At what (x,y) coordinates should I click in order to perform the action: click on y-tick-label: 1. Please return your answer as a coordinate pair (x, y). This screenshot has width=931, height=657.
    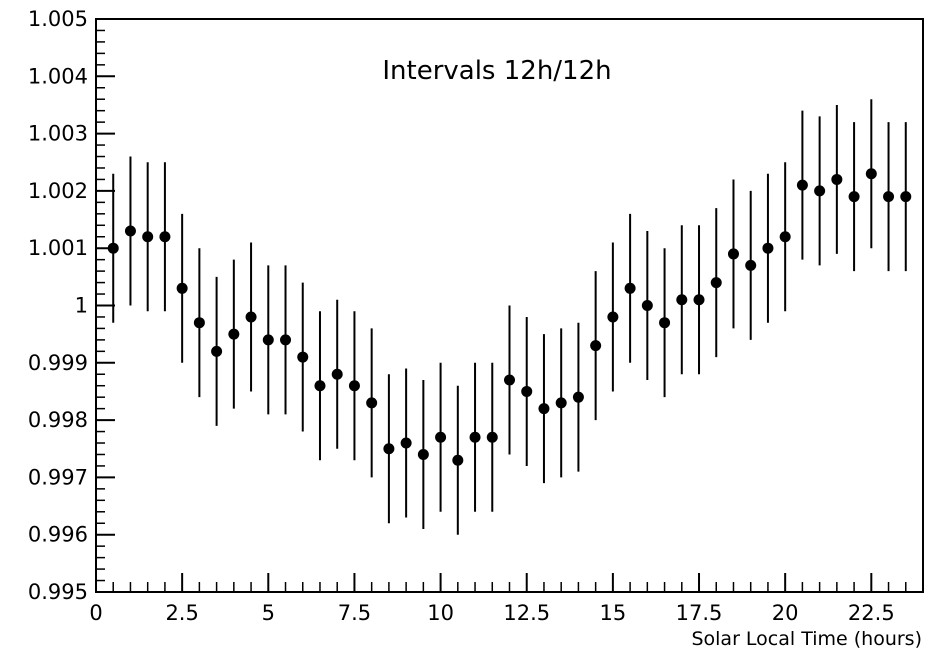
    Looking at the image, I should click on (81, 306).